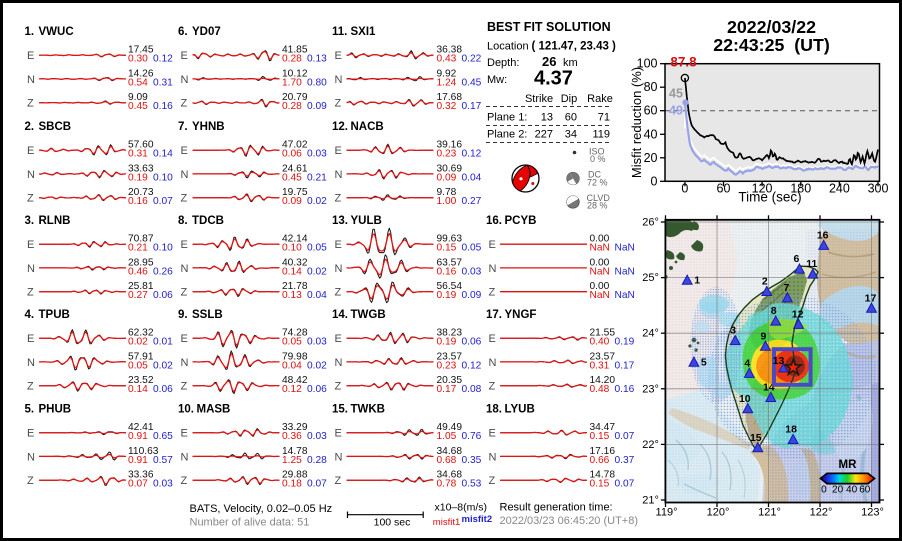 The width and height of the screenshot is (902, 541). What do you see at coordinates (472, 365) in the screenshot?
I see `svg-text: 0.12` at bounding box center [472, 365].